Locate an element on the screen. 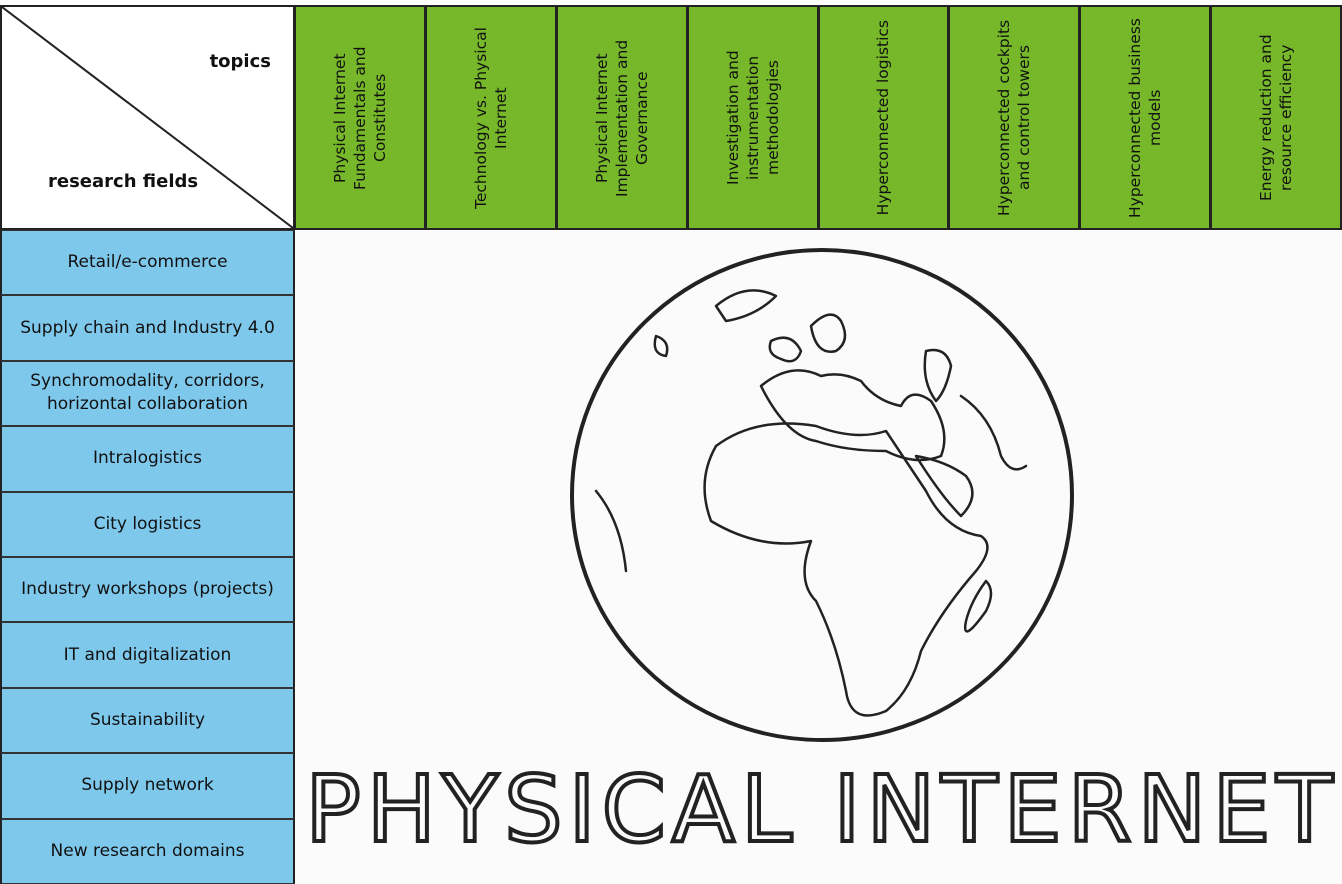 The height and width of the screenshot is (884, 1342). research-field: Supply network is located at coordinates (147, 786).